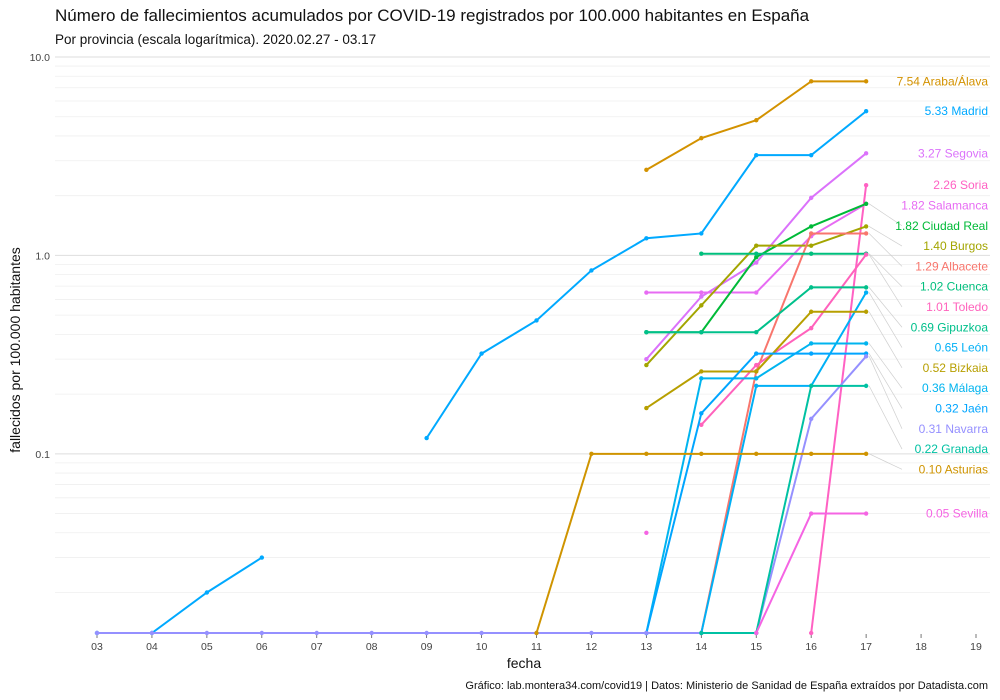 The image size is (1000, 700). What do you see at coordinates (953, 153) in the screenshot?
I see `end-label-segovia: 3.27 Segovia` at bounding box center [953, 153].